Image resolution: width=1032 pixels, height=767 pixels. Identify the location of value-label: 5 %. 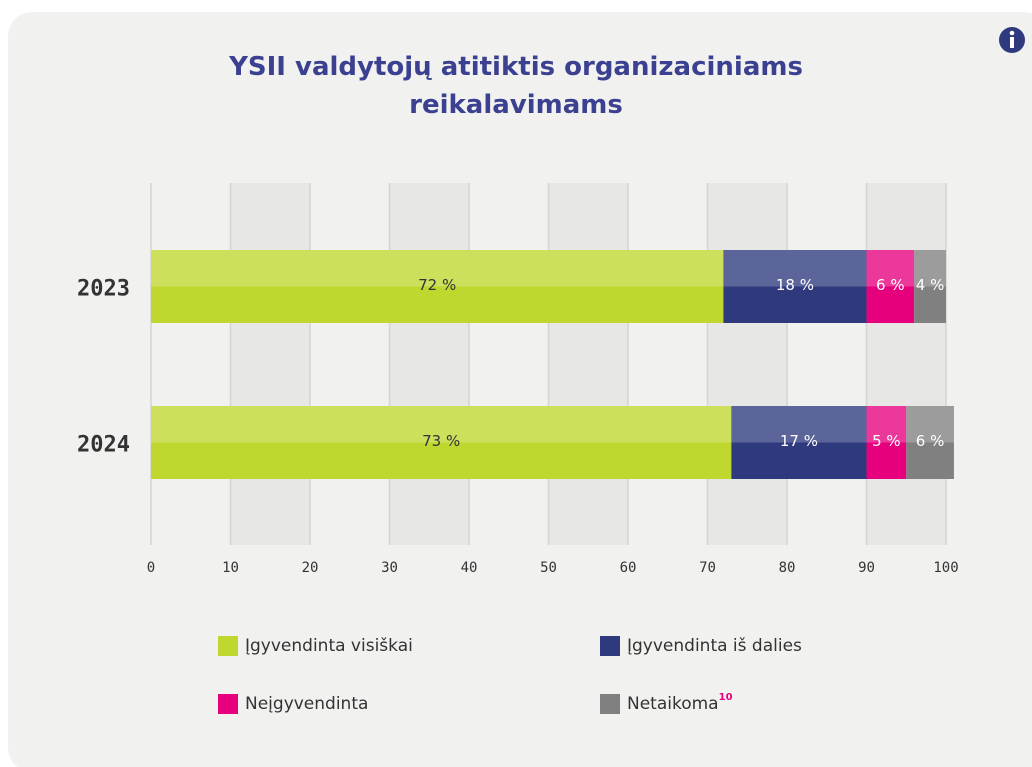
(886, 441).